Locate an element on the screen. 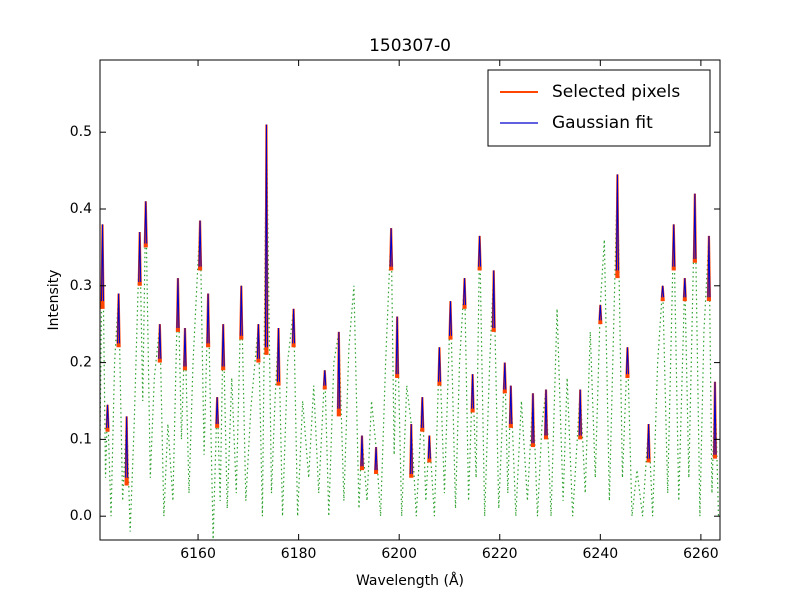 The image size is (800, 600). legend: Selected pixels Gaussian fit is located at coordinates (599, 108).